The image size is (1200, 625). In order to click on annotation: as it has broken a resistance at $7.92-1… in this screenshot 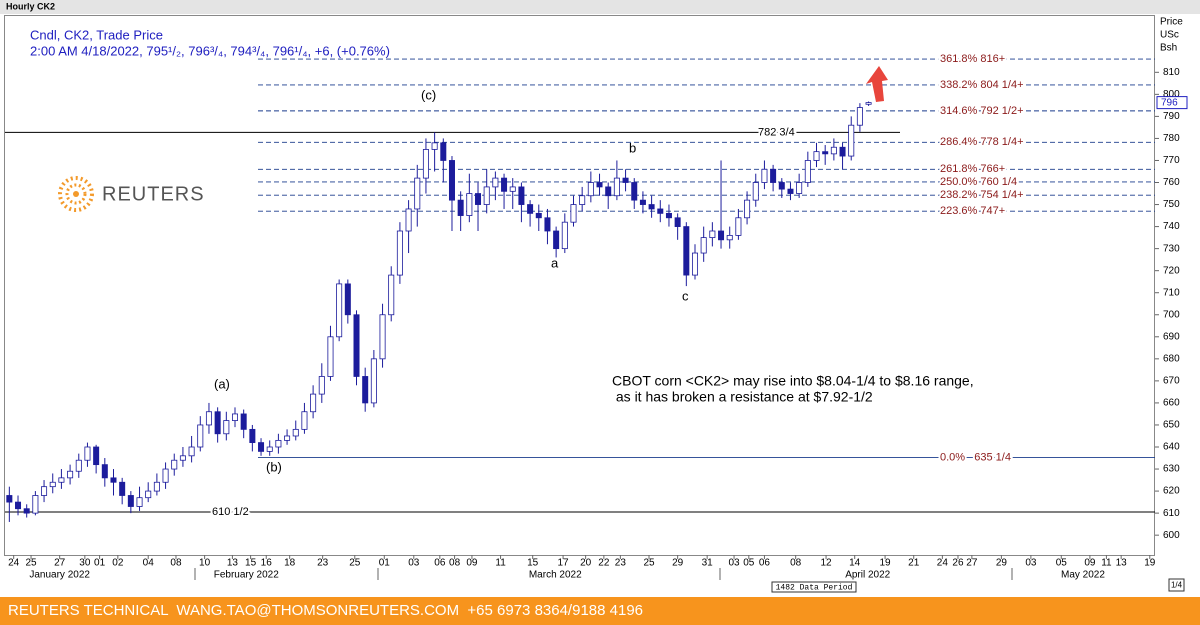, I will do `click(742, 397)`.